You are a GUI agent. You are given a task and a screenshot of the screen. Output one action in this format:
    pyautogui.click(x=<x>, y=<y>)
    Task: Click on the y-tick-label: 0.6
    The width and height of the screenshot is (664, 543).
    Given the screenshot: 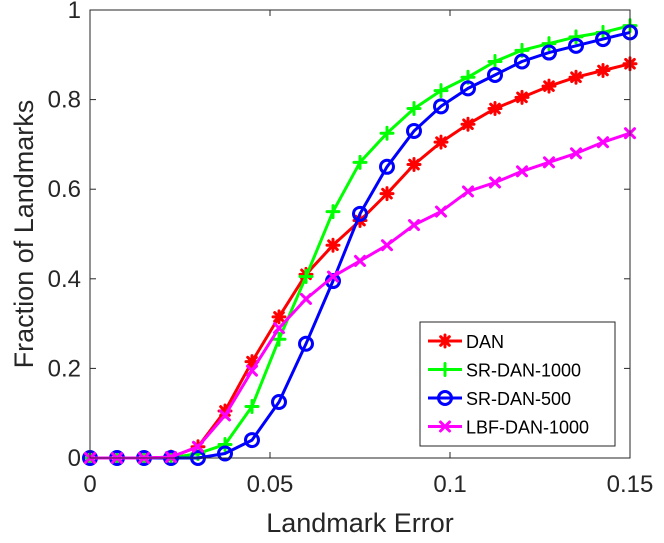 What is the action you would take?
    pyautogui.click(x=64, y=189)
    